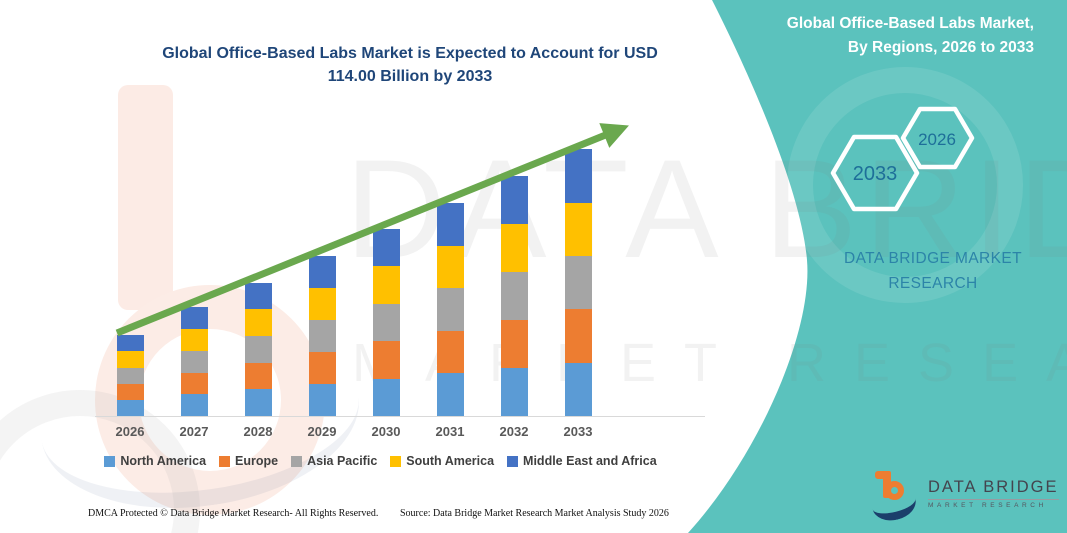  I want to click on hexagon-2026, so click(937, 138).